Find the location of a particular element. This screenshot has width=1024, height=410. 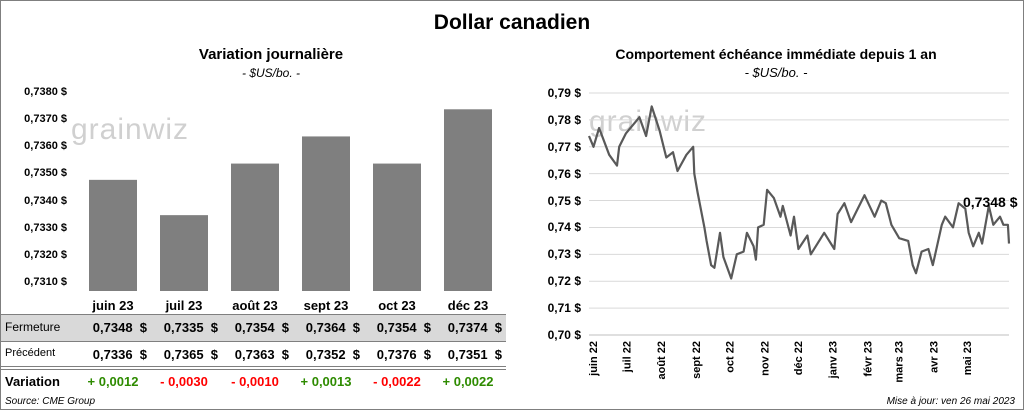

row-label: Variation is located at coordinates (32, 381).